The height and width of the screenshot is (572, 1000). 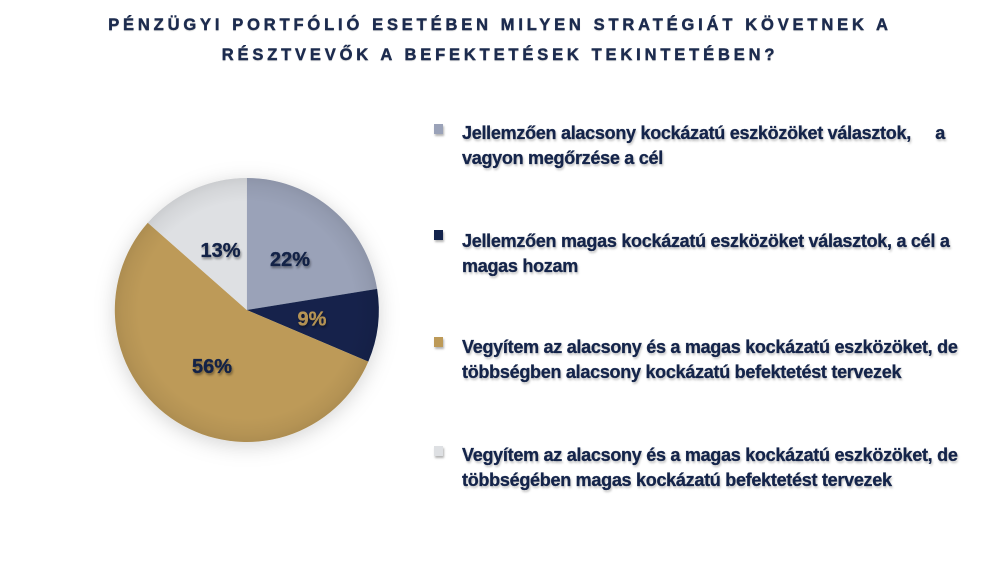 I want to click on svg-text: 56%, so click(x=212, y=367).